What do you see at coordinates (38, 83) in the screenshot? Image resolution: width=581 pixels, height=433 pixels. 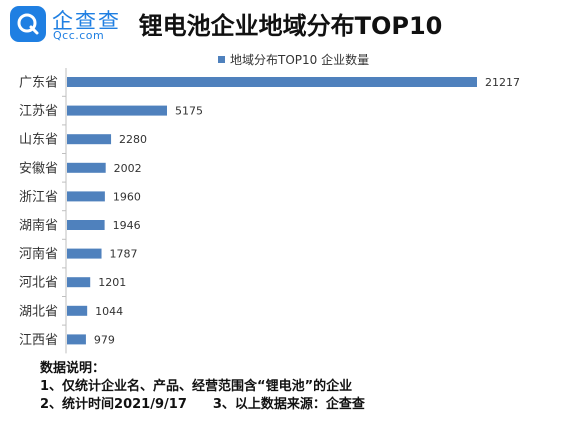 I see `category-label: 广东省` at bounding box center [38, 83].